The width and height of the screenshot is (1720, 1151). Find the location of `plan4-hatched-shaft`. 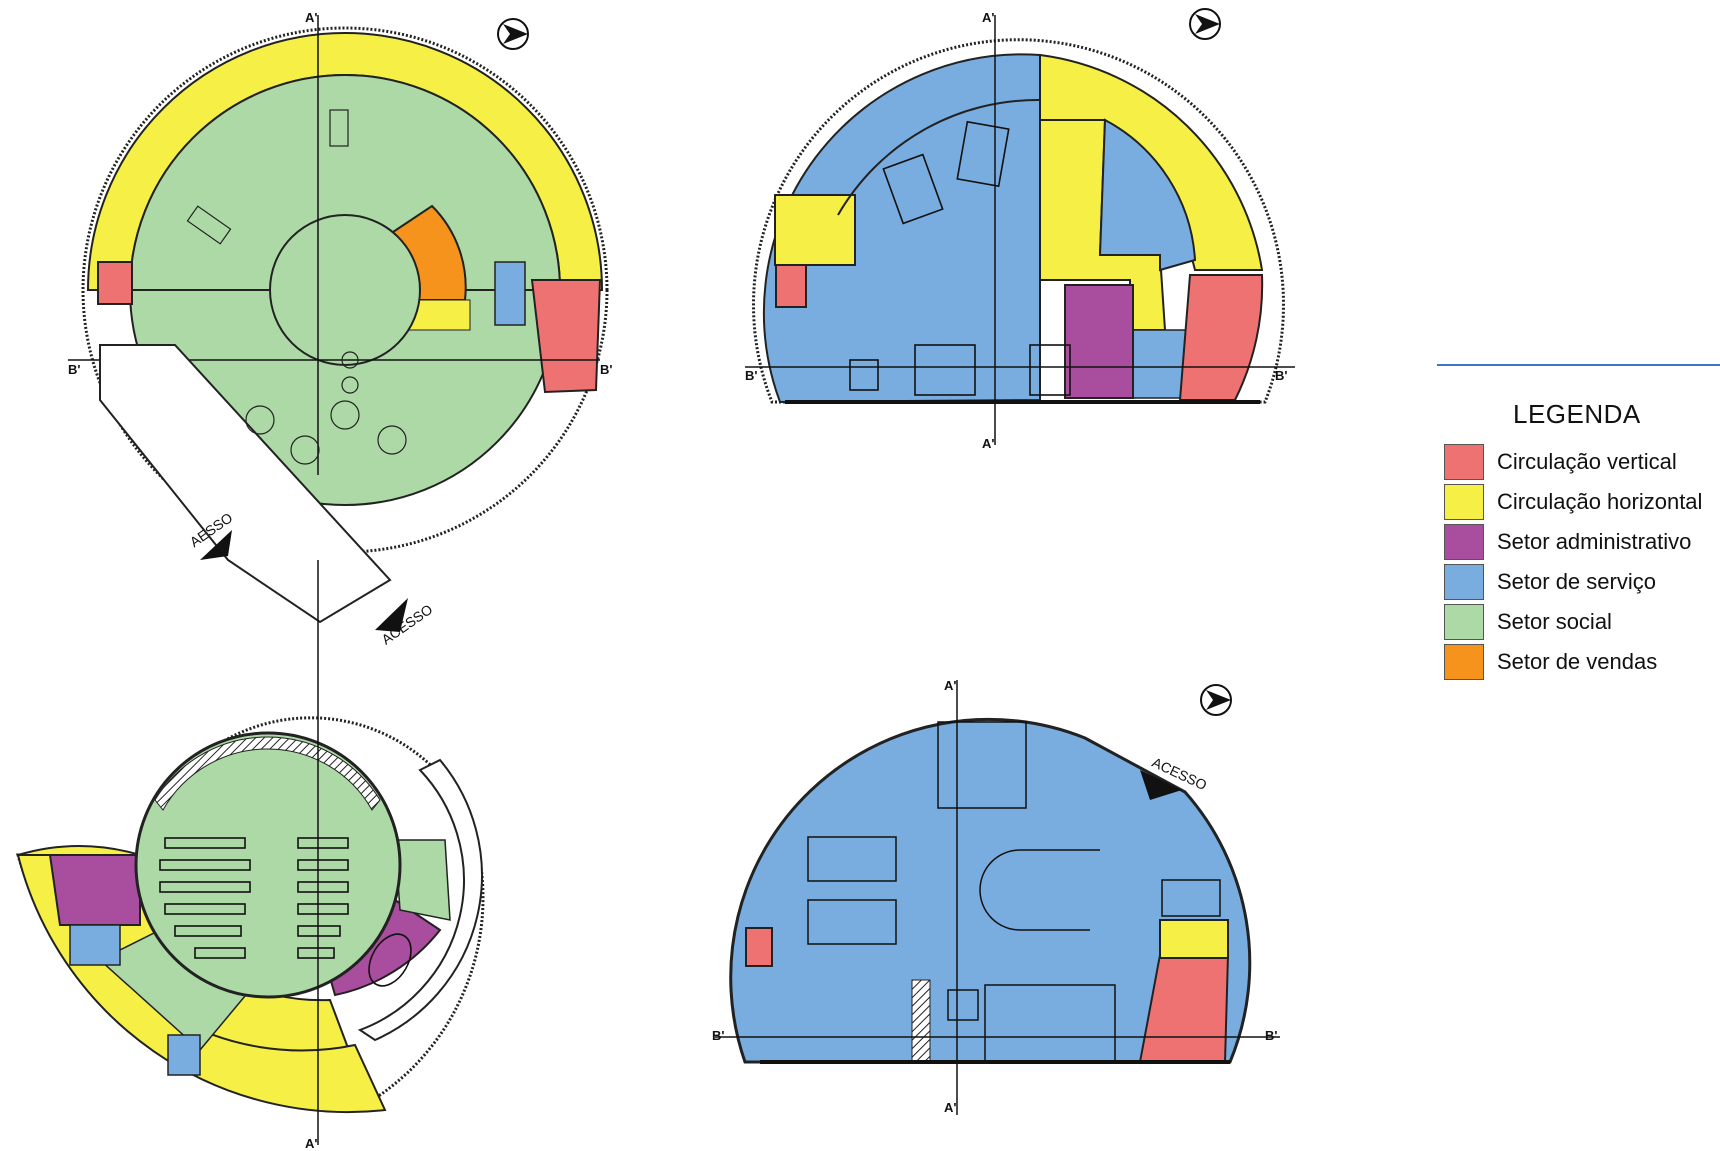

plan4-hatched-shaft is located at coordinates (921, 1021).